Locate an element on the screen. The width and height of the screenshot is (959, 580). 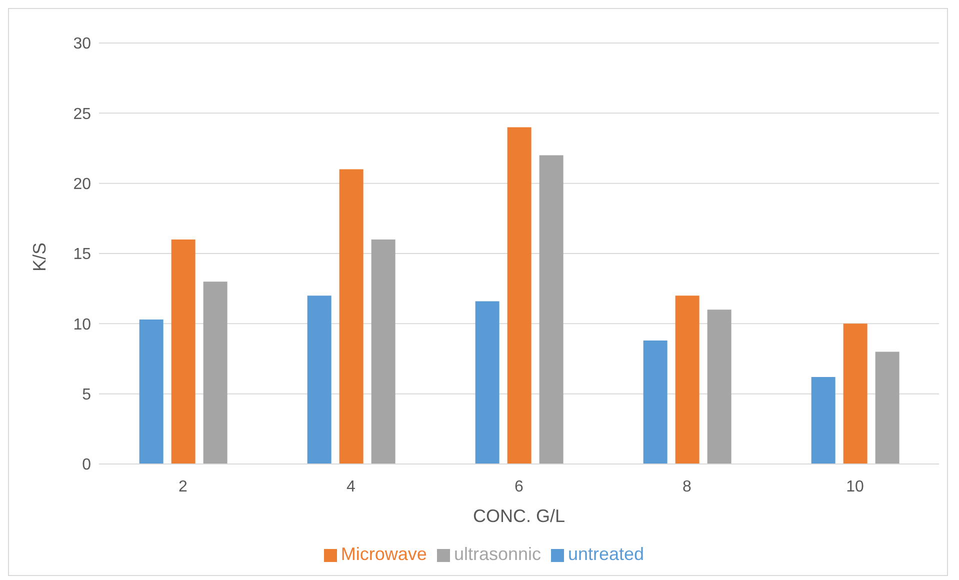
legend-label: Microwave is located at coordinates (383, 554).